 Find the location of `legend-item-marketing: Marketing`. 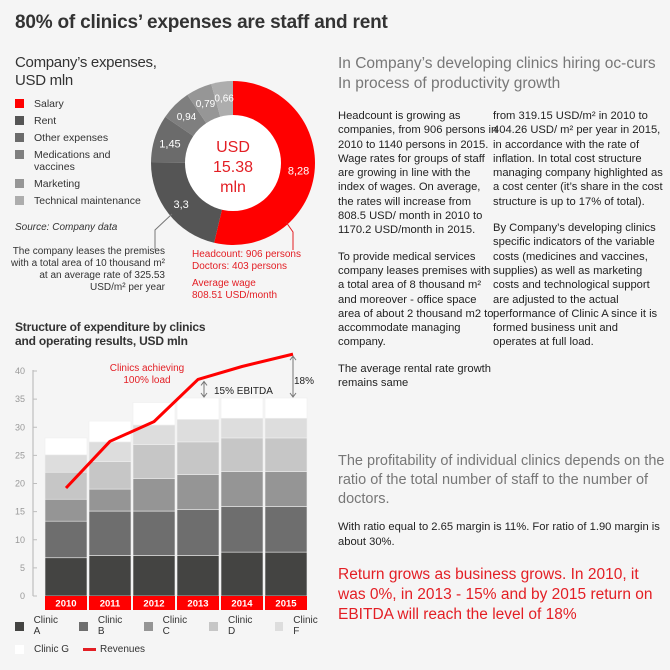

legend-item-marketing: Marketing is located at coordinates (78, 184).